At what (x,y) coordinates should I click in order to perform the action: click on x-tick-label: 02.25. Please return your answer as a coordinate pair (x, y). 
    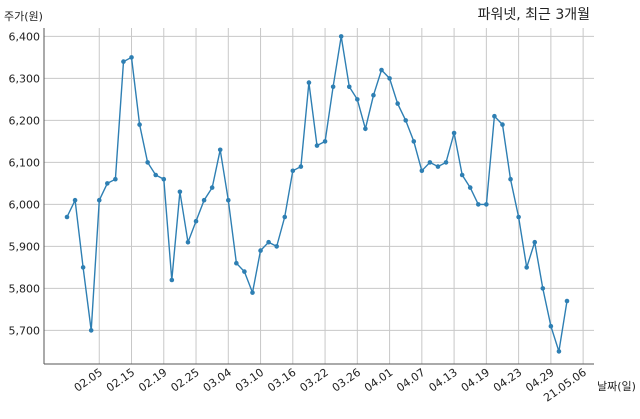
    Looking at the image, I should click on (184, 380).